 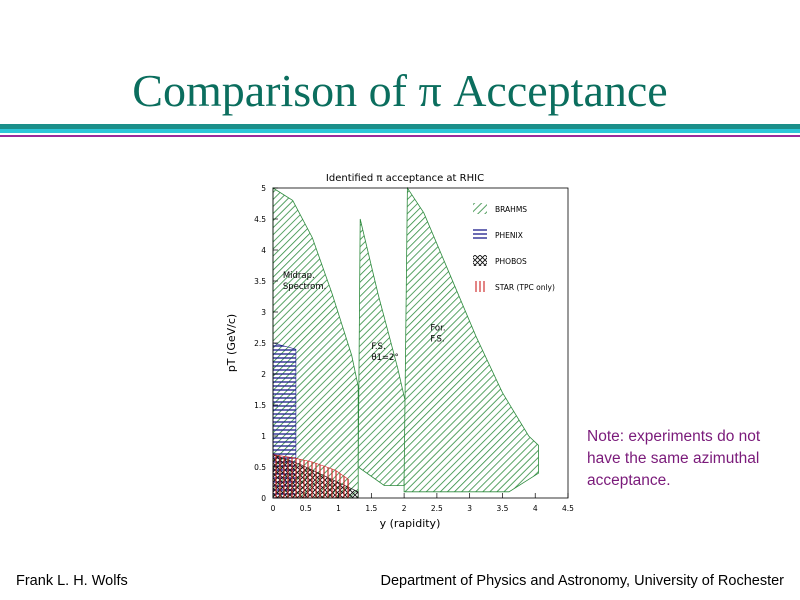 What do you see at coordinates (299, 276) in the screenshot?
I see `annotation-0-line-0: Midrap.` at bounding box center [299, 276].